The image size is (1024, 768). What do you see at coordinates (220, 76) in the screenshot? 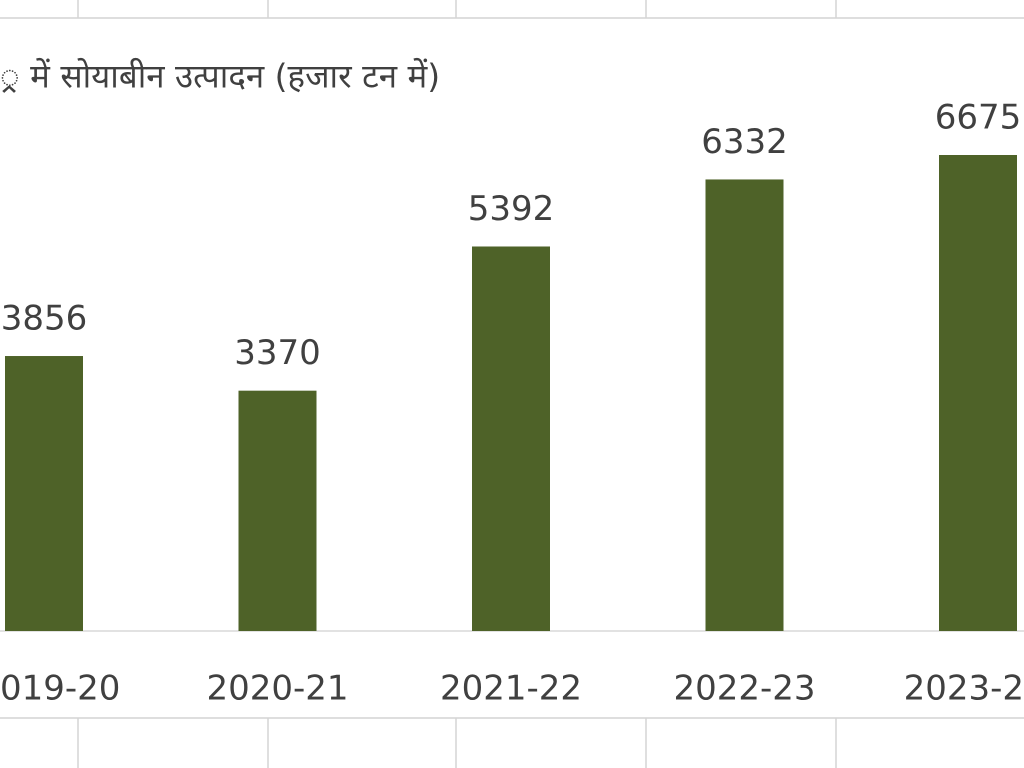
I see `chart-title: ्र में सोयाबीन उत्पादन (हजार टन में)` at bounding box center [220, 76].